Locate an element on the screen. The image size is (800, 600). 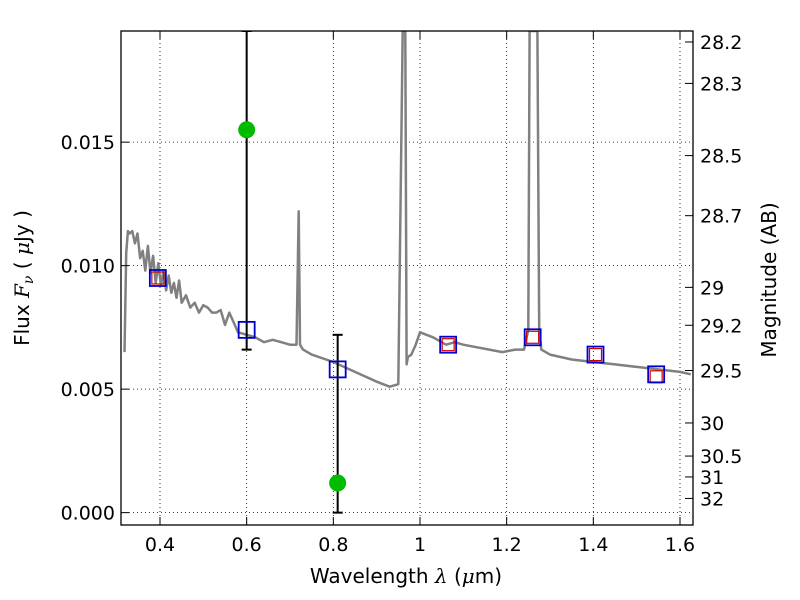
magnitude-tick-label: 30.5 is located at coordinates (721, 457).